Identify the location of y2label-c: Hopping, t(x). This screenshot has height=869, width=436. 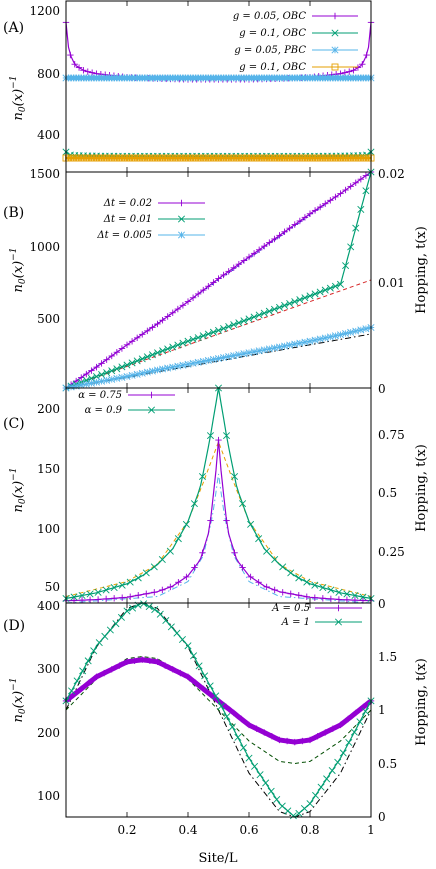
(421, 488).